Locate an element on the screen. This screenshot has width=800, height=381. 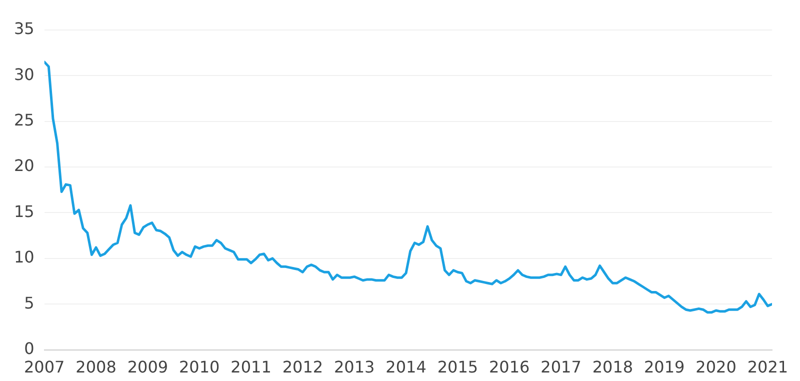
y-tick-label: 0 is located at coordinates (29, 348).